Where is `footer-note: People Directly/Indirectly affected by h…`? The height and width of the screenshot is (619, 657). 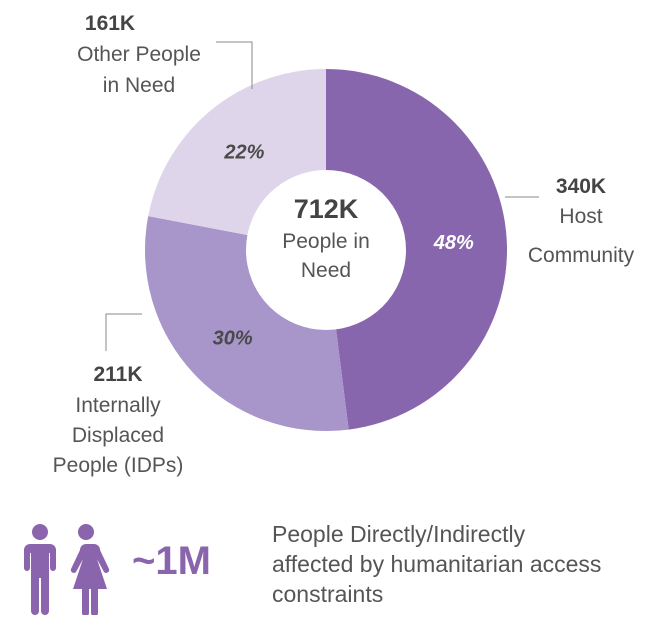
footer-note: People Directly/Indirectly affected by h… is located at coordinates (462, 564).